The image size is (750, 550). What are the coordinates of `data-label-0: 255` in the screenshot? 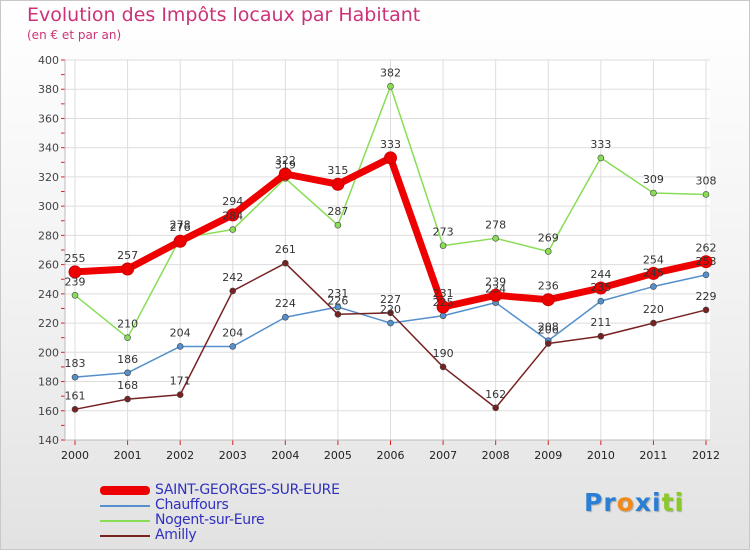 It's located at (75, 258).